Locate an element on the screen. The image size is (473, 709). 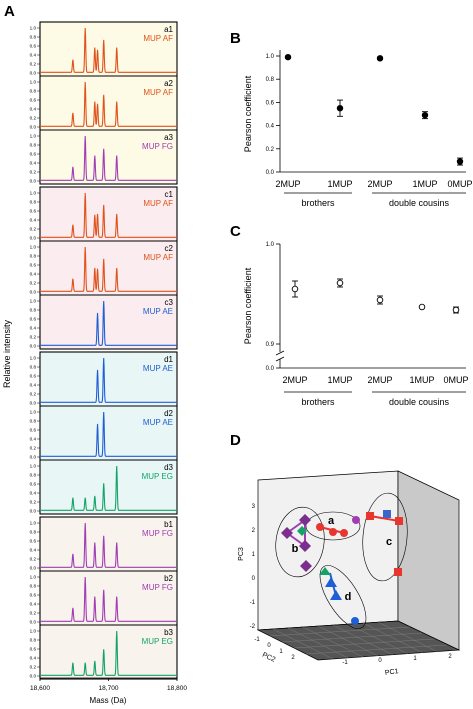
pc2-tick-label: -1 is located at coordinates (257, 640).